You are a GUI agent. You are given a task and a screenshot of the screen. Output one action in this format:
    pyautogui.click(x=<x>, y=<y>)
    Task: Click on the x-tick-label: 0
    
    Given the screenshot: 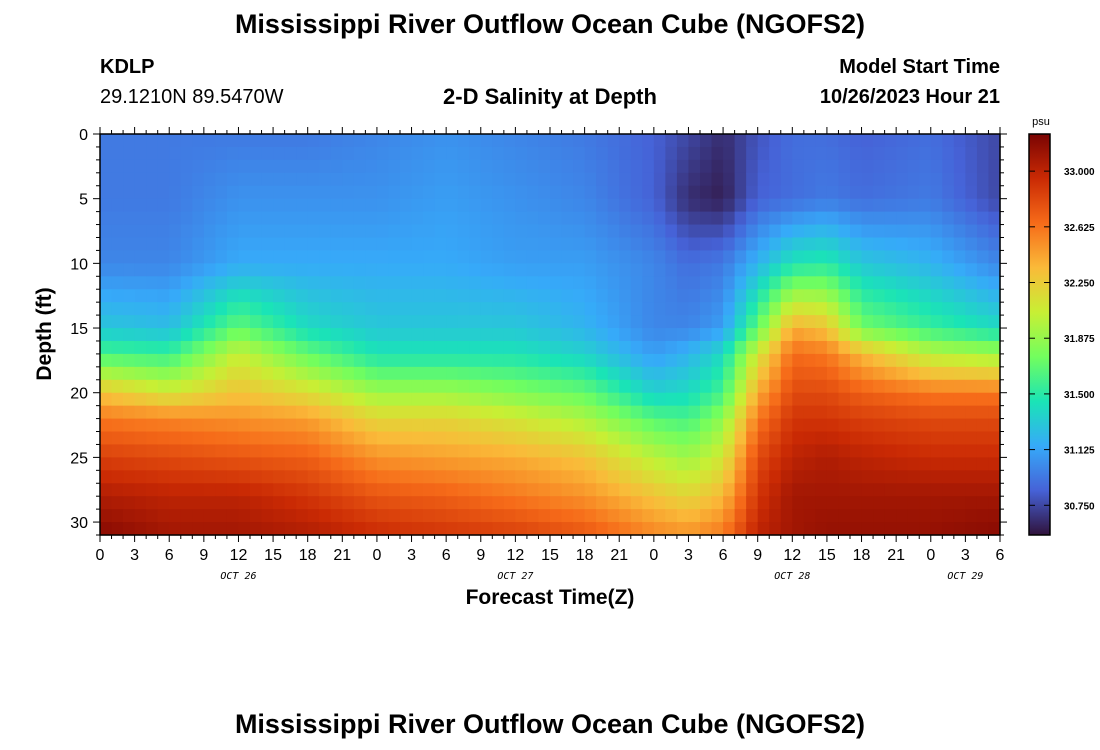 What is the action you would take?
    pyautogui.click(x=930, y=555)
    